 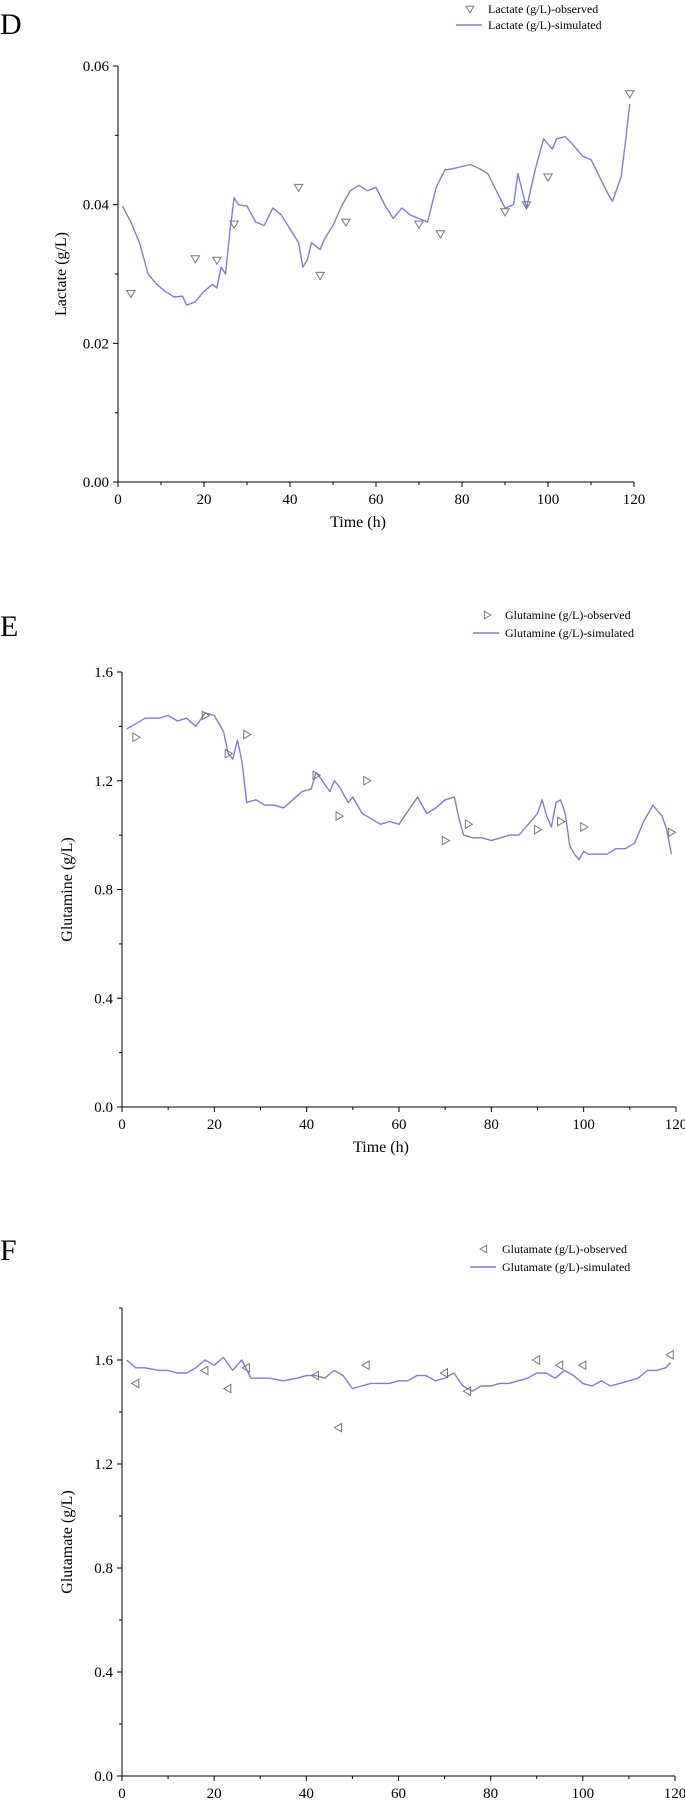 What do you see at coordinates (569, 633) in the screenshot?
I see `legend-simulated-label: Glutamine (g/L)-simulated` at bounding box center [569, 633].